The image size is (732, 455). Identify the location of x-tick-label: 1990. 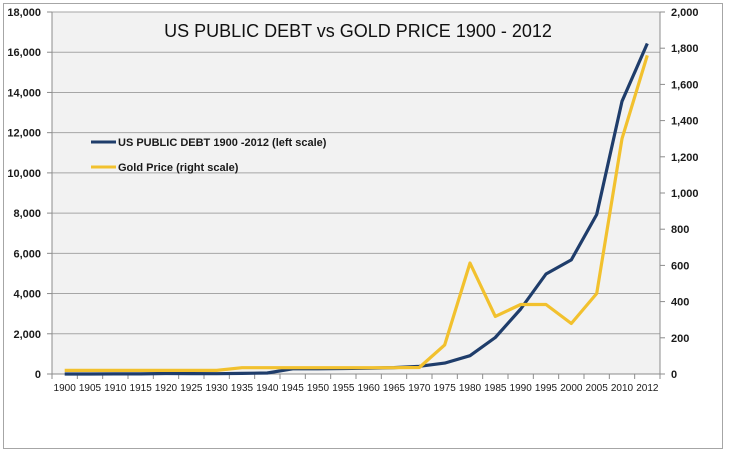
(521, 388).